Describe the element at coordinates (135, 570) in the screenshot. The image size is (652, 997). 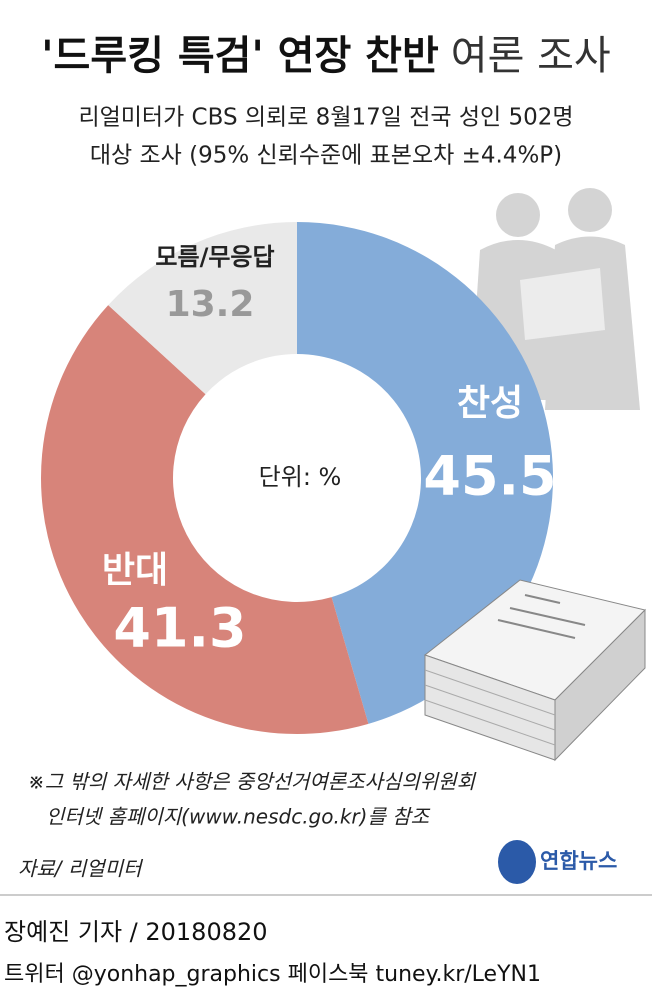
I see `slice-label: 반대` at that location.